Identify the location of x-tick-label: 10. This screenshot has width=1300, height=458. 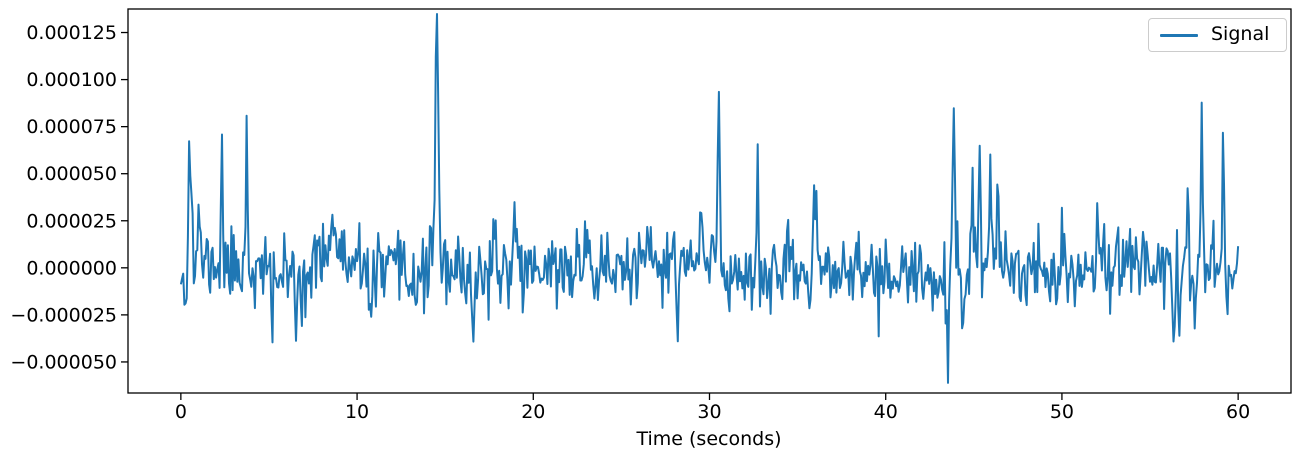
(357, 412).